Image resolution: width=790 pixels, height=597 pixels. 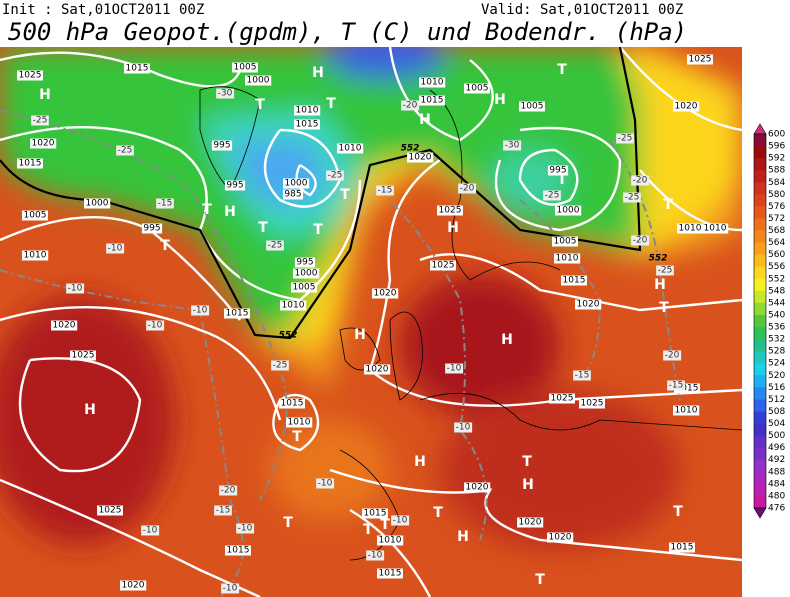 What do you see at coordinates (776, 159) in the screenshot?
I see `colorbar-label: 592` at bounding box center [776, 159].